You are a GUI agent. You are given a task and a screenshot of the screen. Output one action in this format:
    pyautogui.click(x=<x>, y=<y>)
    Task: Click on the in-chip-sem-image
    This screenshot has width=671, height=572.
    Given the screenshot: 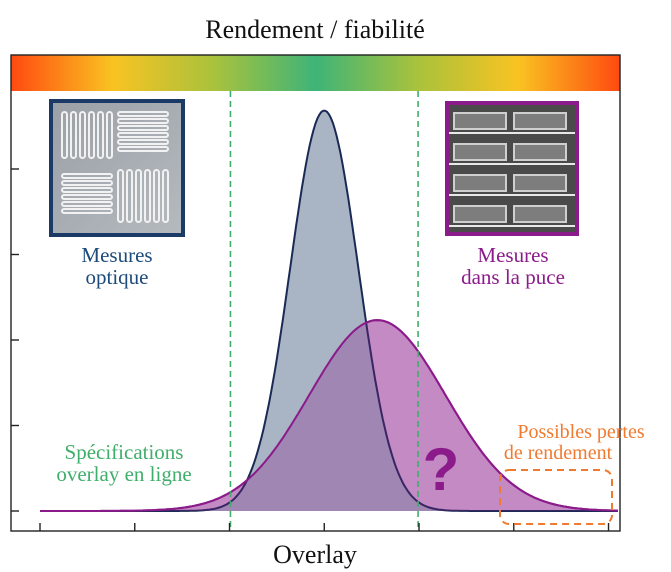 What is the action you would take?
    pyautogui.click(x=512, y=168)
    